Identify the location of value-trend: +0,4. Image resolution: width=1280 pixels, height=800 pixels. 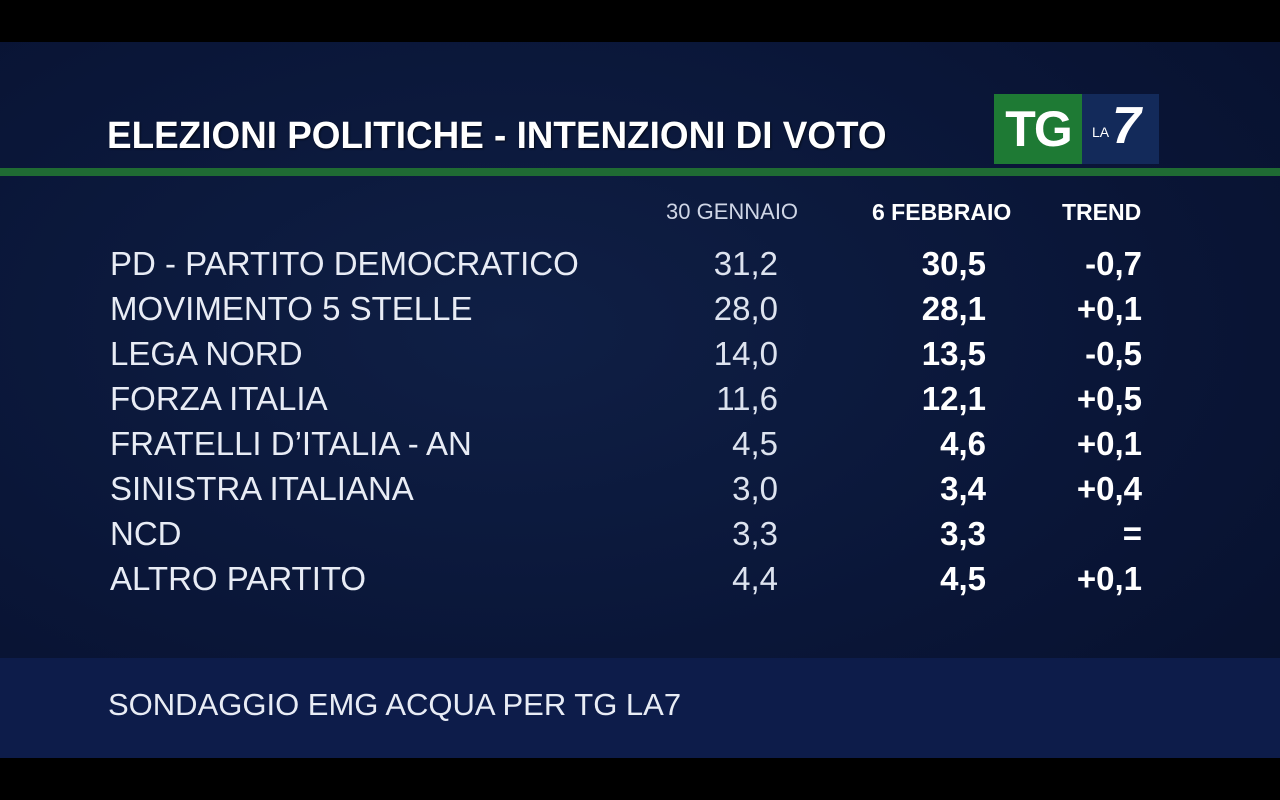
(1109, 488).